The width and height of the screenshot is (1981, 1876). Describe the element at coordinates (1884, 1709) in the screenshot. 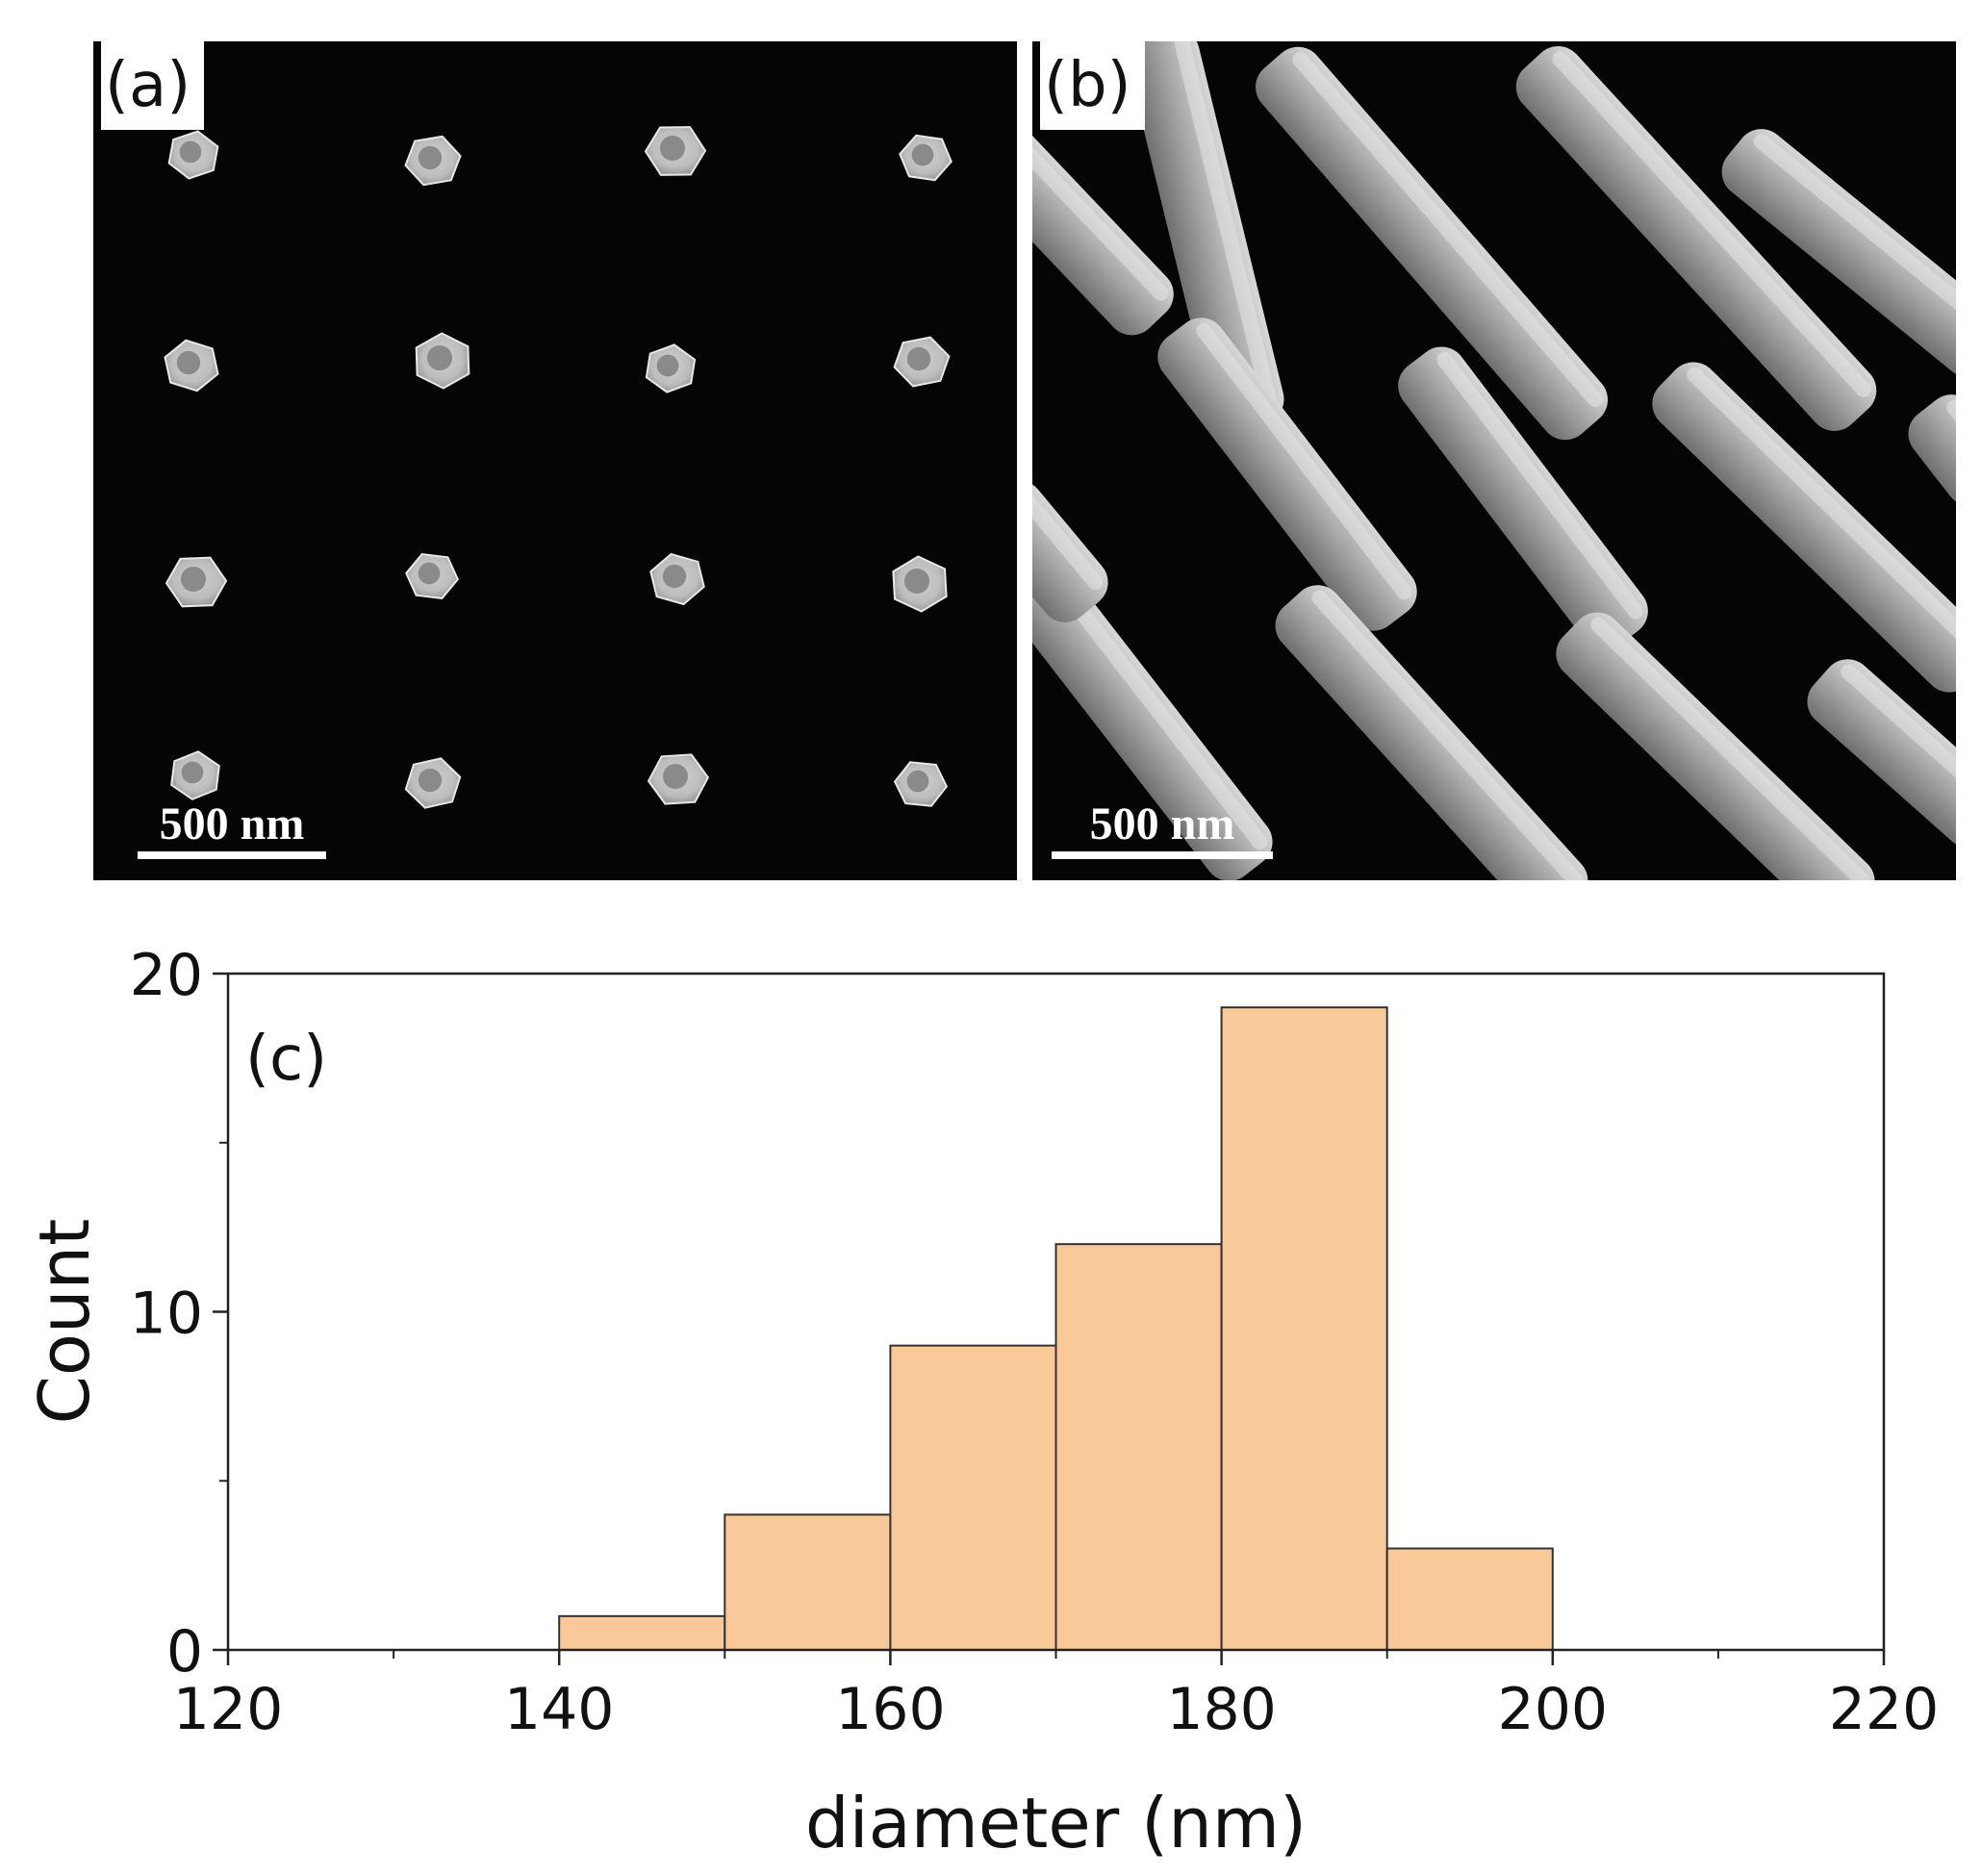

I see `x-tick-label: 220` at that location.